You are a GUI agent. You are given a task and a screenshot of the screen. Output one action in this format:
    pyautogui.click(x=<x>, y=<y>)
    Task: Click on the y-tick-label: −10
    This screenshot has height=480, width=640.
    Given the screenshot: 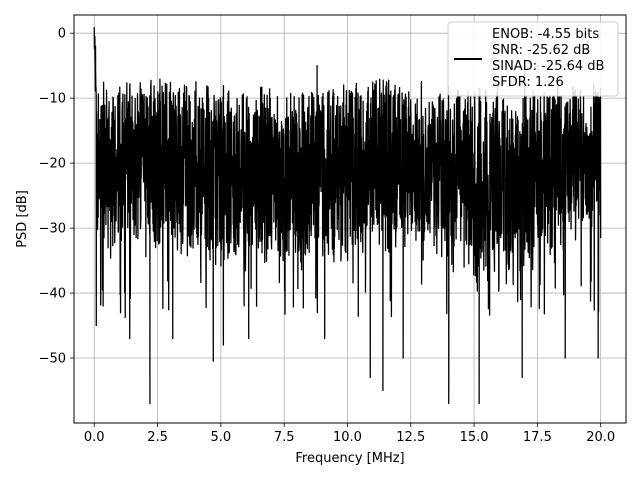 What is the action you would take?
    pyautogui.click(x=52, y=99)
    